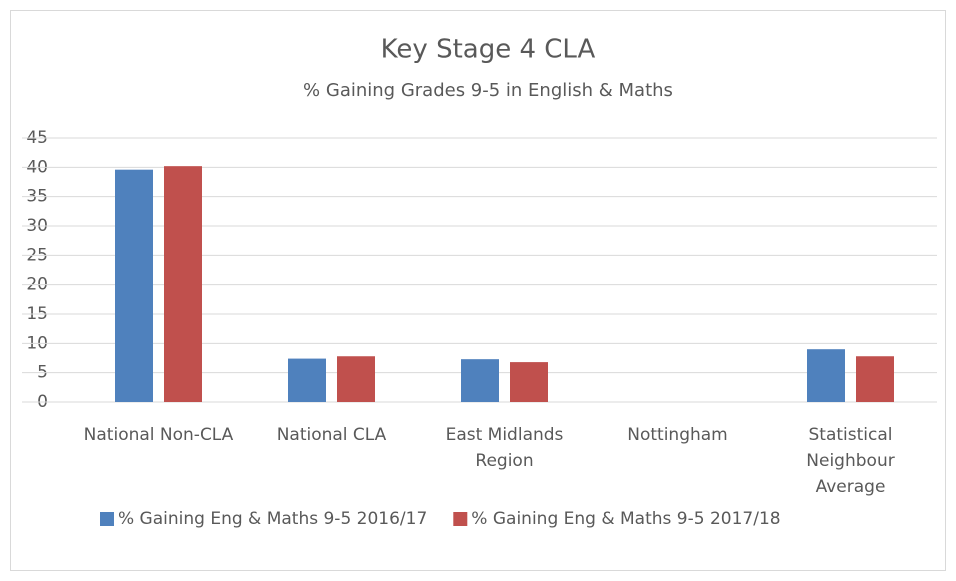 This screenshot has width=956, height=581. Describe the element at coordinates (158, 435) in the screenshot. I see `x-tick-label: National Non-CLA` at that location.